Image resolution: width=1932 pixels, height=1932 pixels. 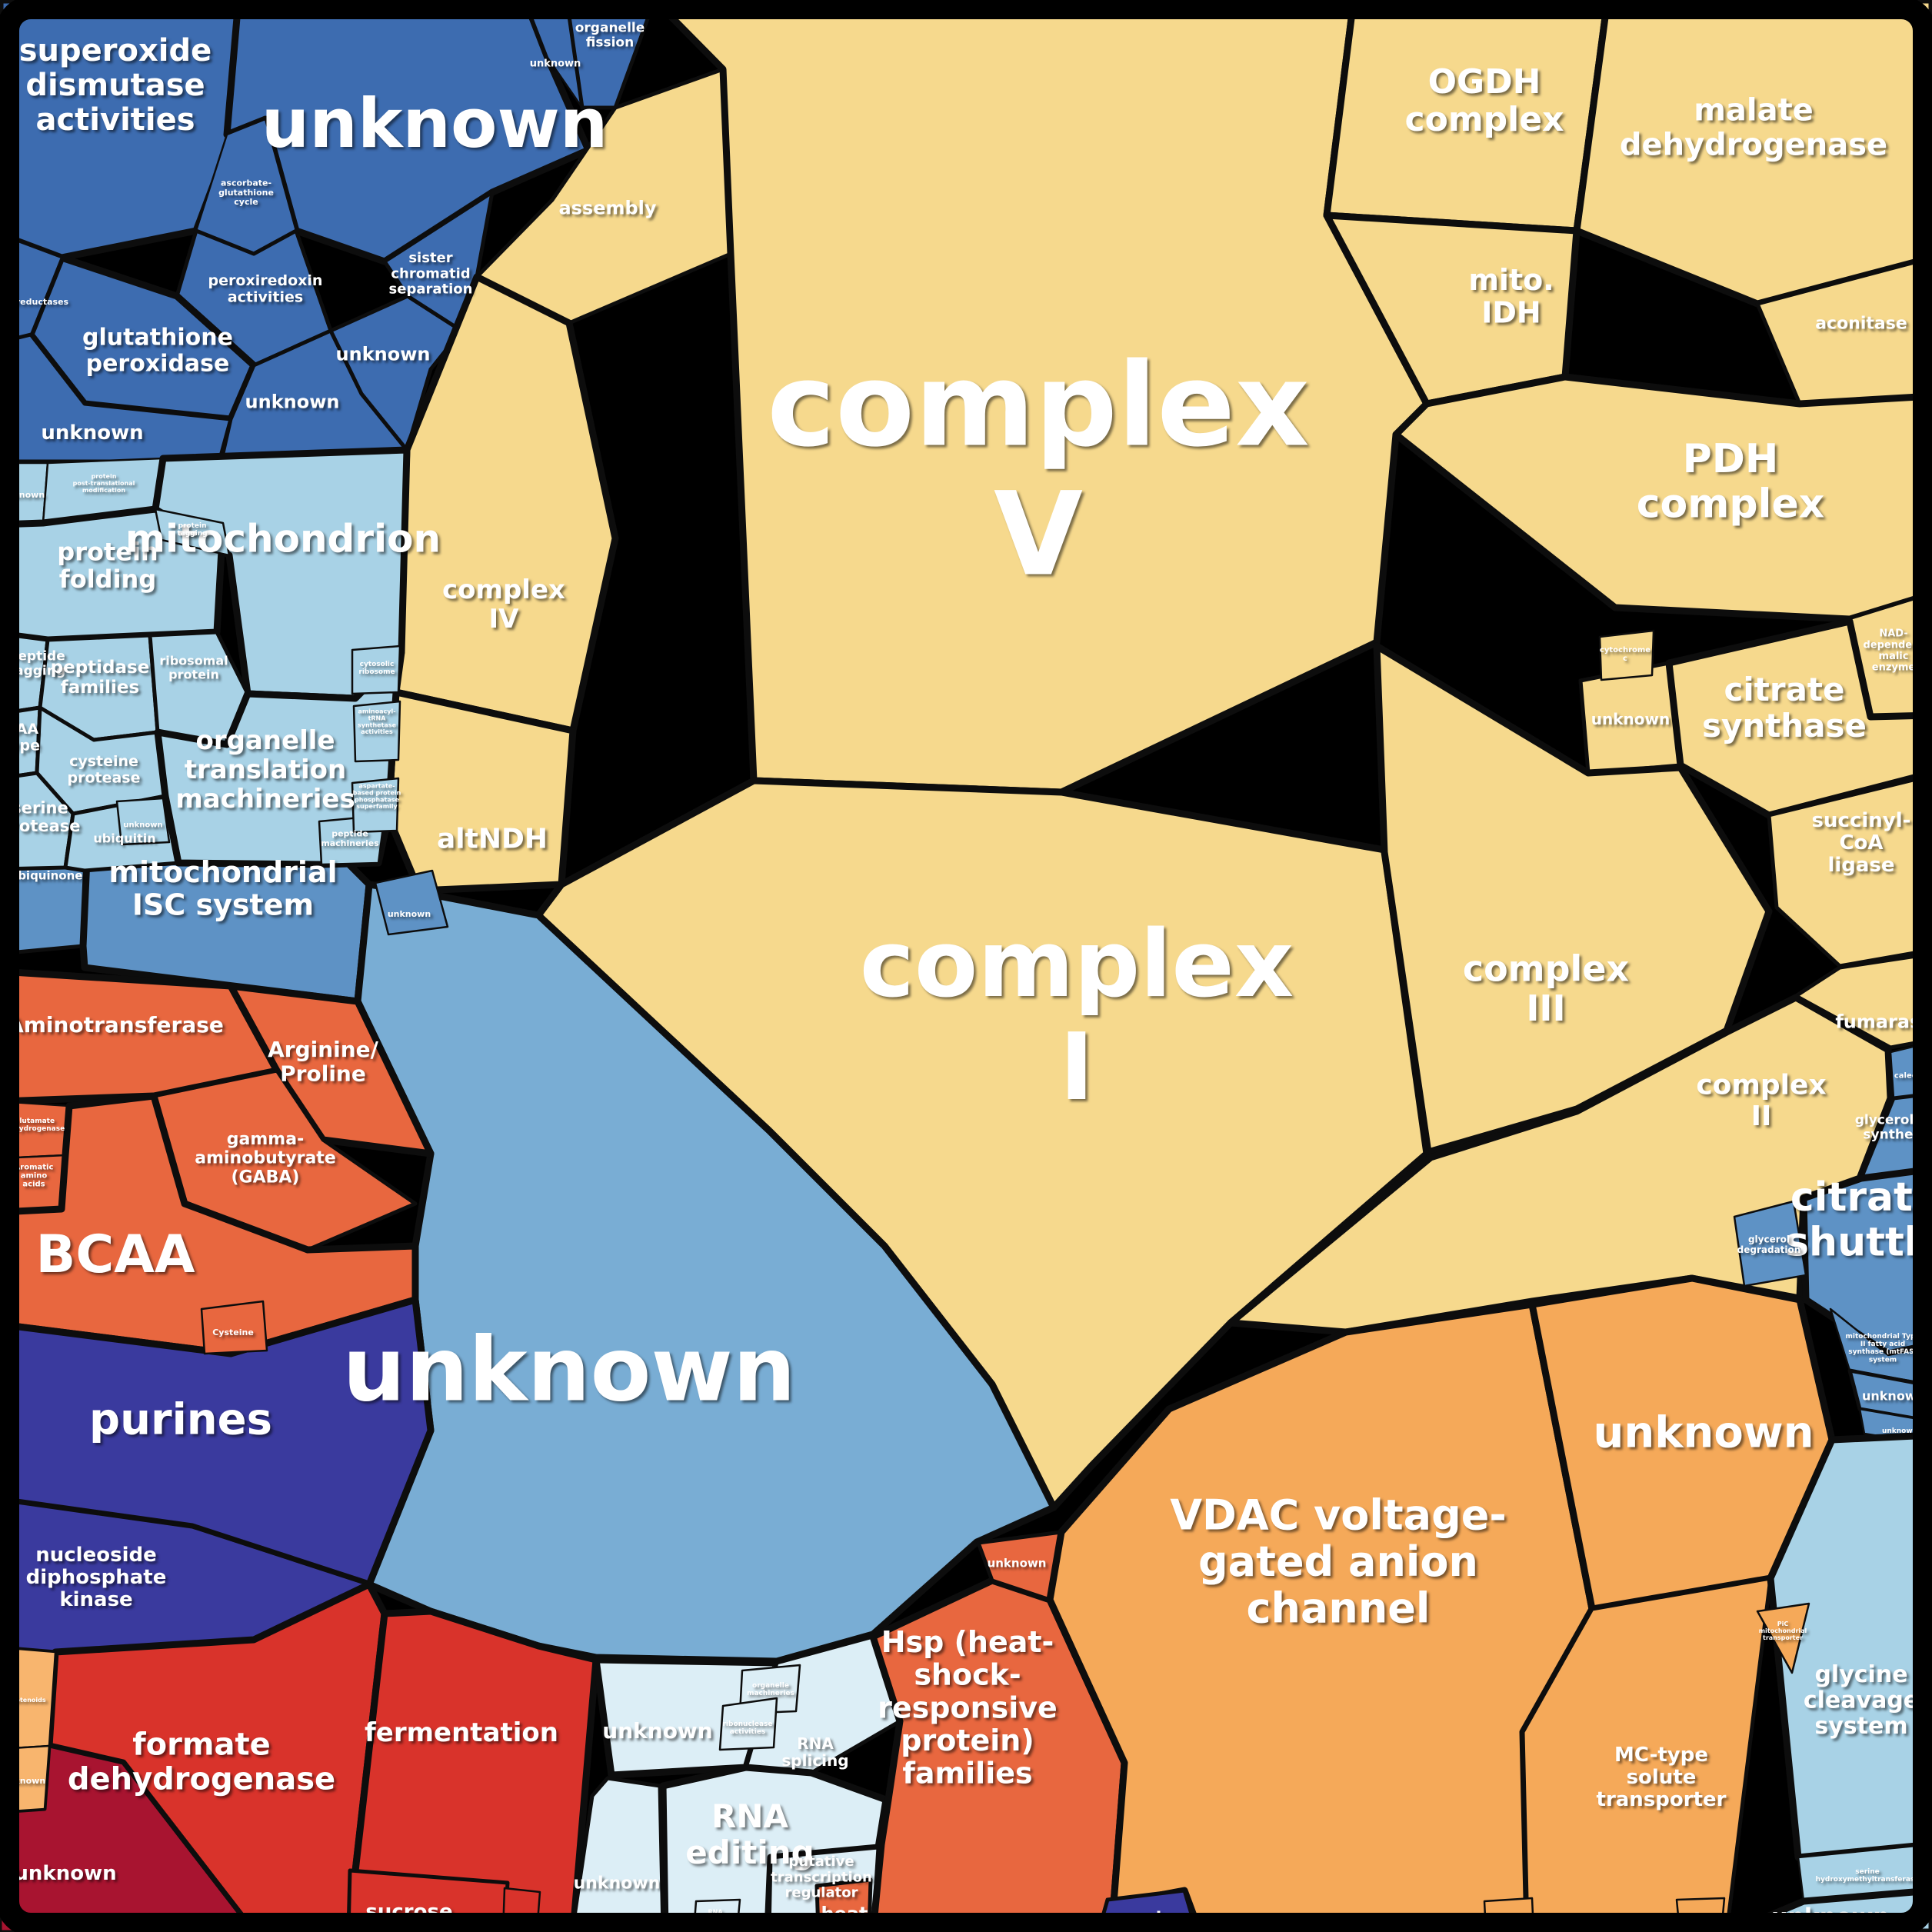 What do you see at coordinates (607, 207) in the screenshot?
I see `label-assembly: assembly` at bounding box center [607, 207].